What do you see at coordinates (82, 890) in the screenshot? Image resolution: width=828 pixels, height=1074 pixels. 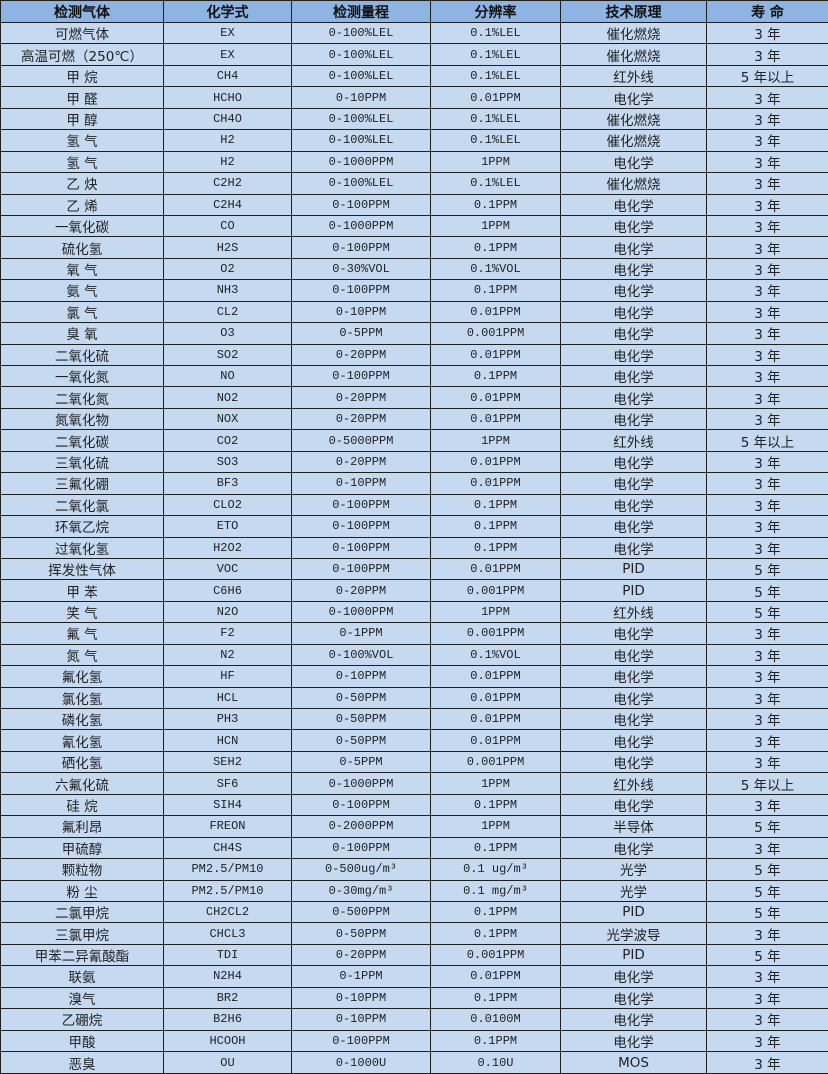 I see `gas-name-cell: 粉 尘` at bounding box center [82, 890].